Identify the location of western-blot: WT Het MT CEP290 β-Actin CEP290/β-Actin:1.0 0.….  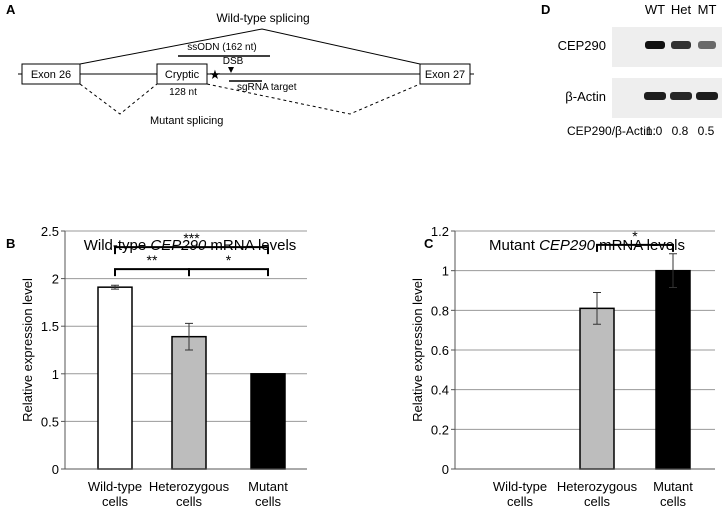
(640, 70).